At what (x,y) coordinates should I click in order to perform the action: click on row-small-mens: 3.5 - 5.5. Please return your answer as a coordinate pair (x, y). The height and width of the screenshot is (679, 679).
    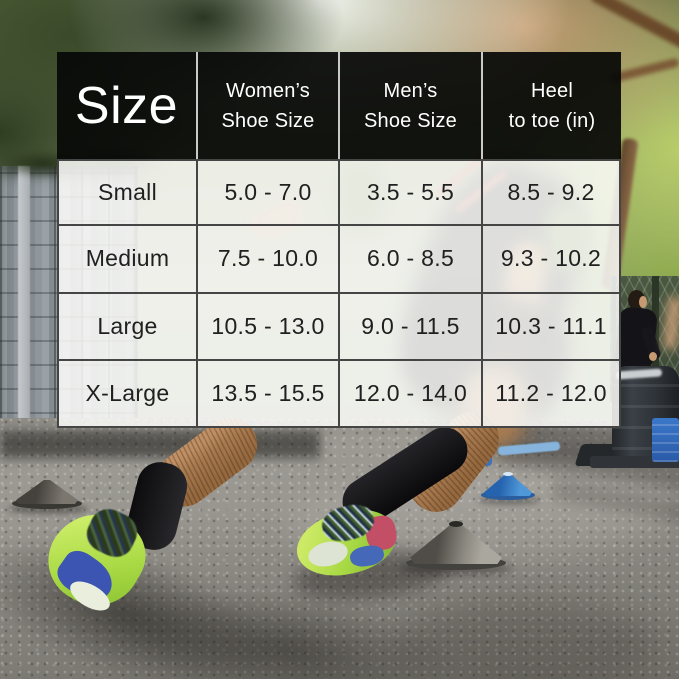
    Looking at the image, I should click on (411, 193).